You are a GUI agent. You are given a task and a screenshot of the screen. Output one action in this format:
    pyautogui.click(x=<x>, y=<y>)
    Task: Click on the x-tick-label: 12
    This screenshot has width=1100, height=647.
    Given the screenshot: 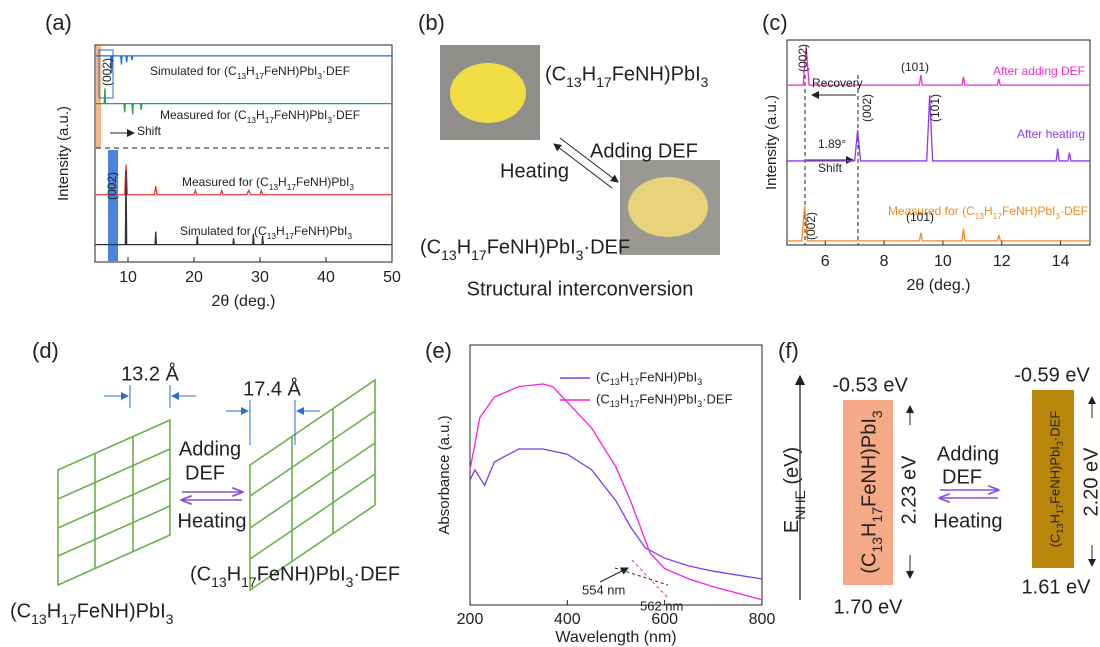 What is the action you would take?
    pyautogui.click(x=1002, y=261)
    